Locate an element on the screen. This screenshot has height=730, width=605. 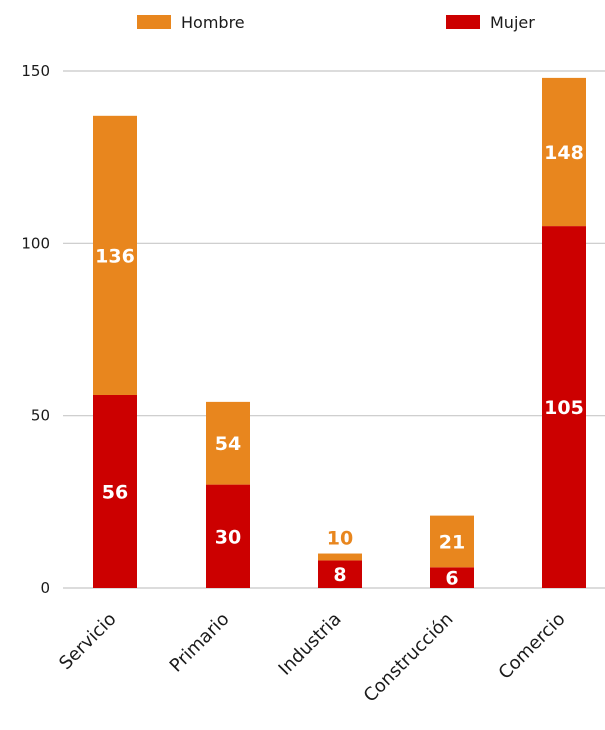
y-tick-label-150: 150 is located at coordinates (35, 71).